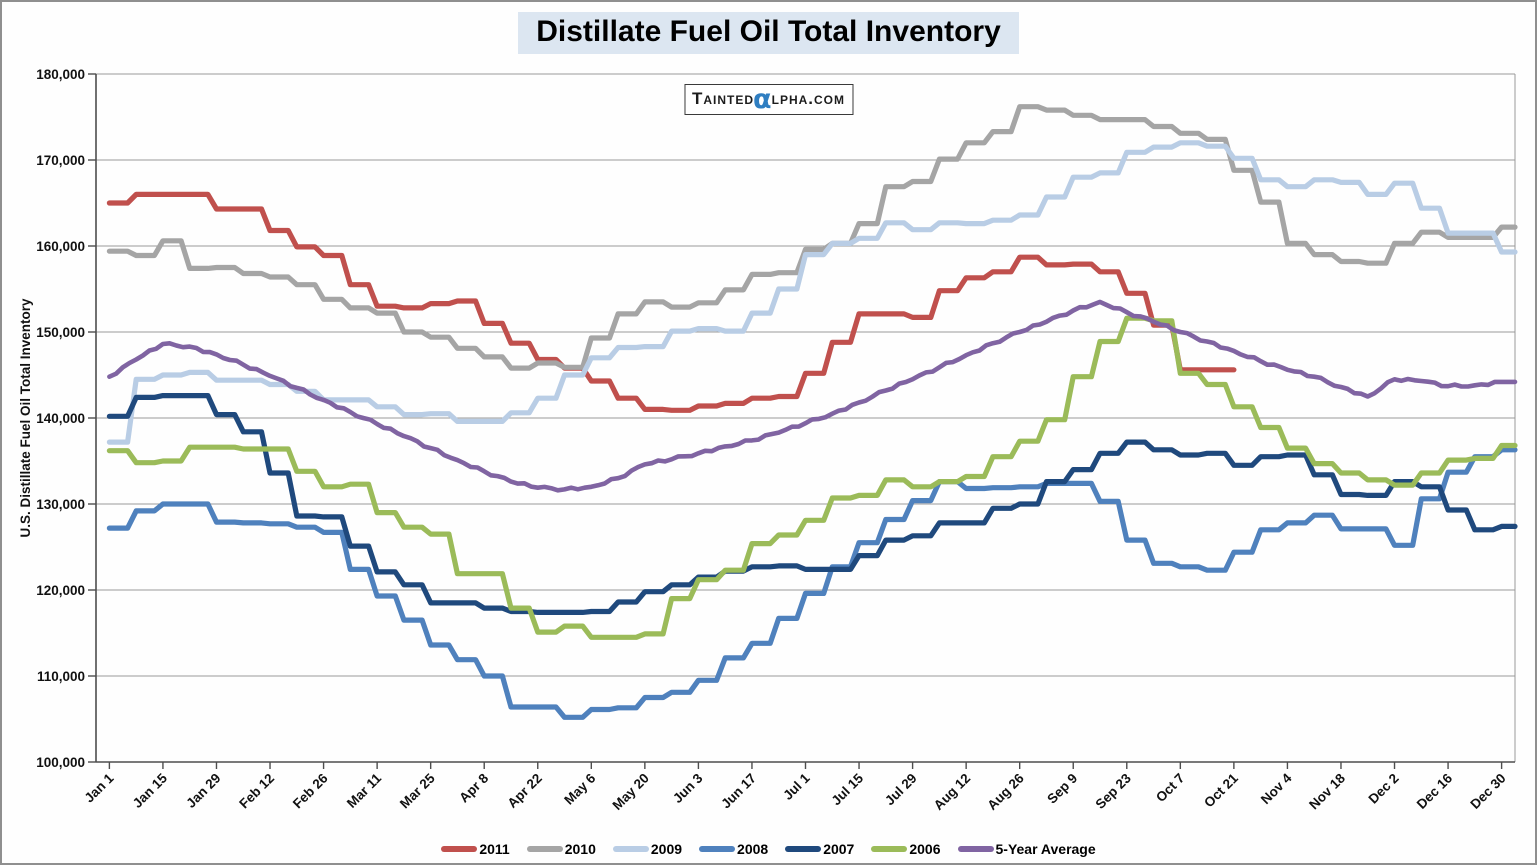 This screenshot has width=1537, height=865. I want to click on y-tick-label-100000: 100,000, so click(60, 762).